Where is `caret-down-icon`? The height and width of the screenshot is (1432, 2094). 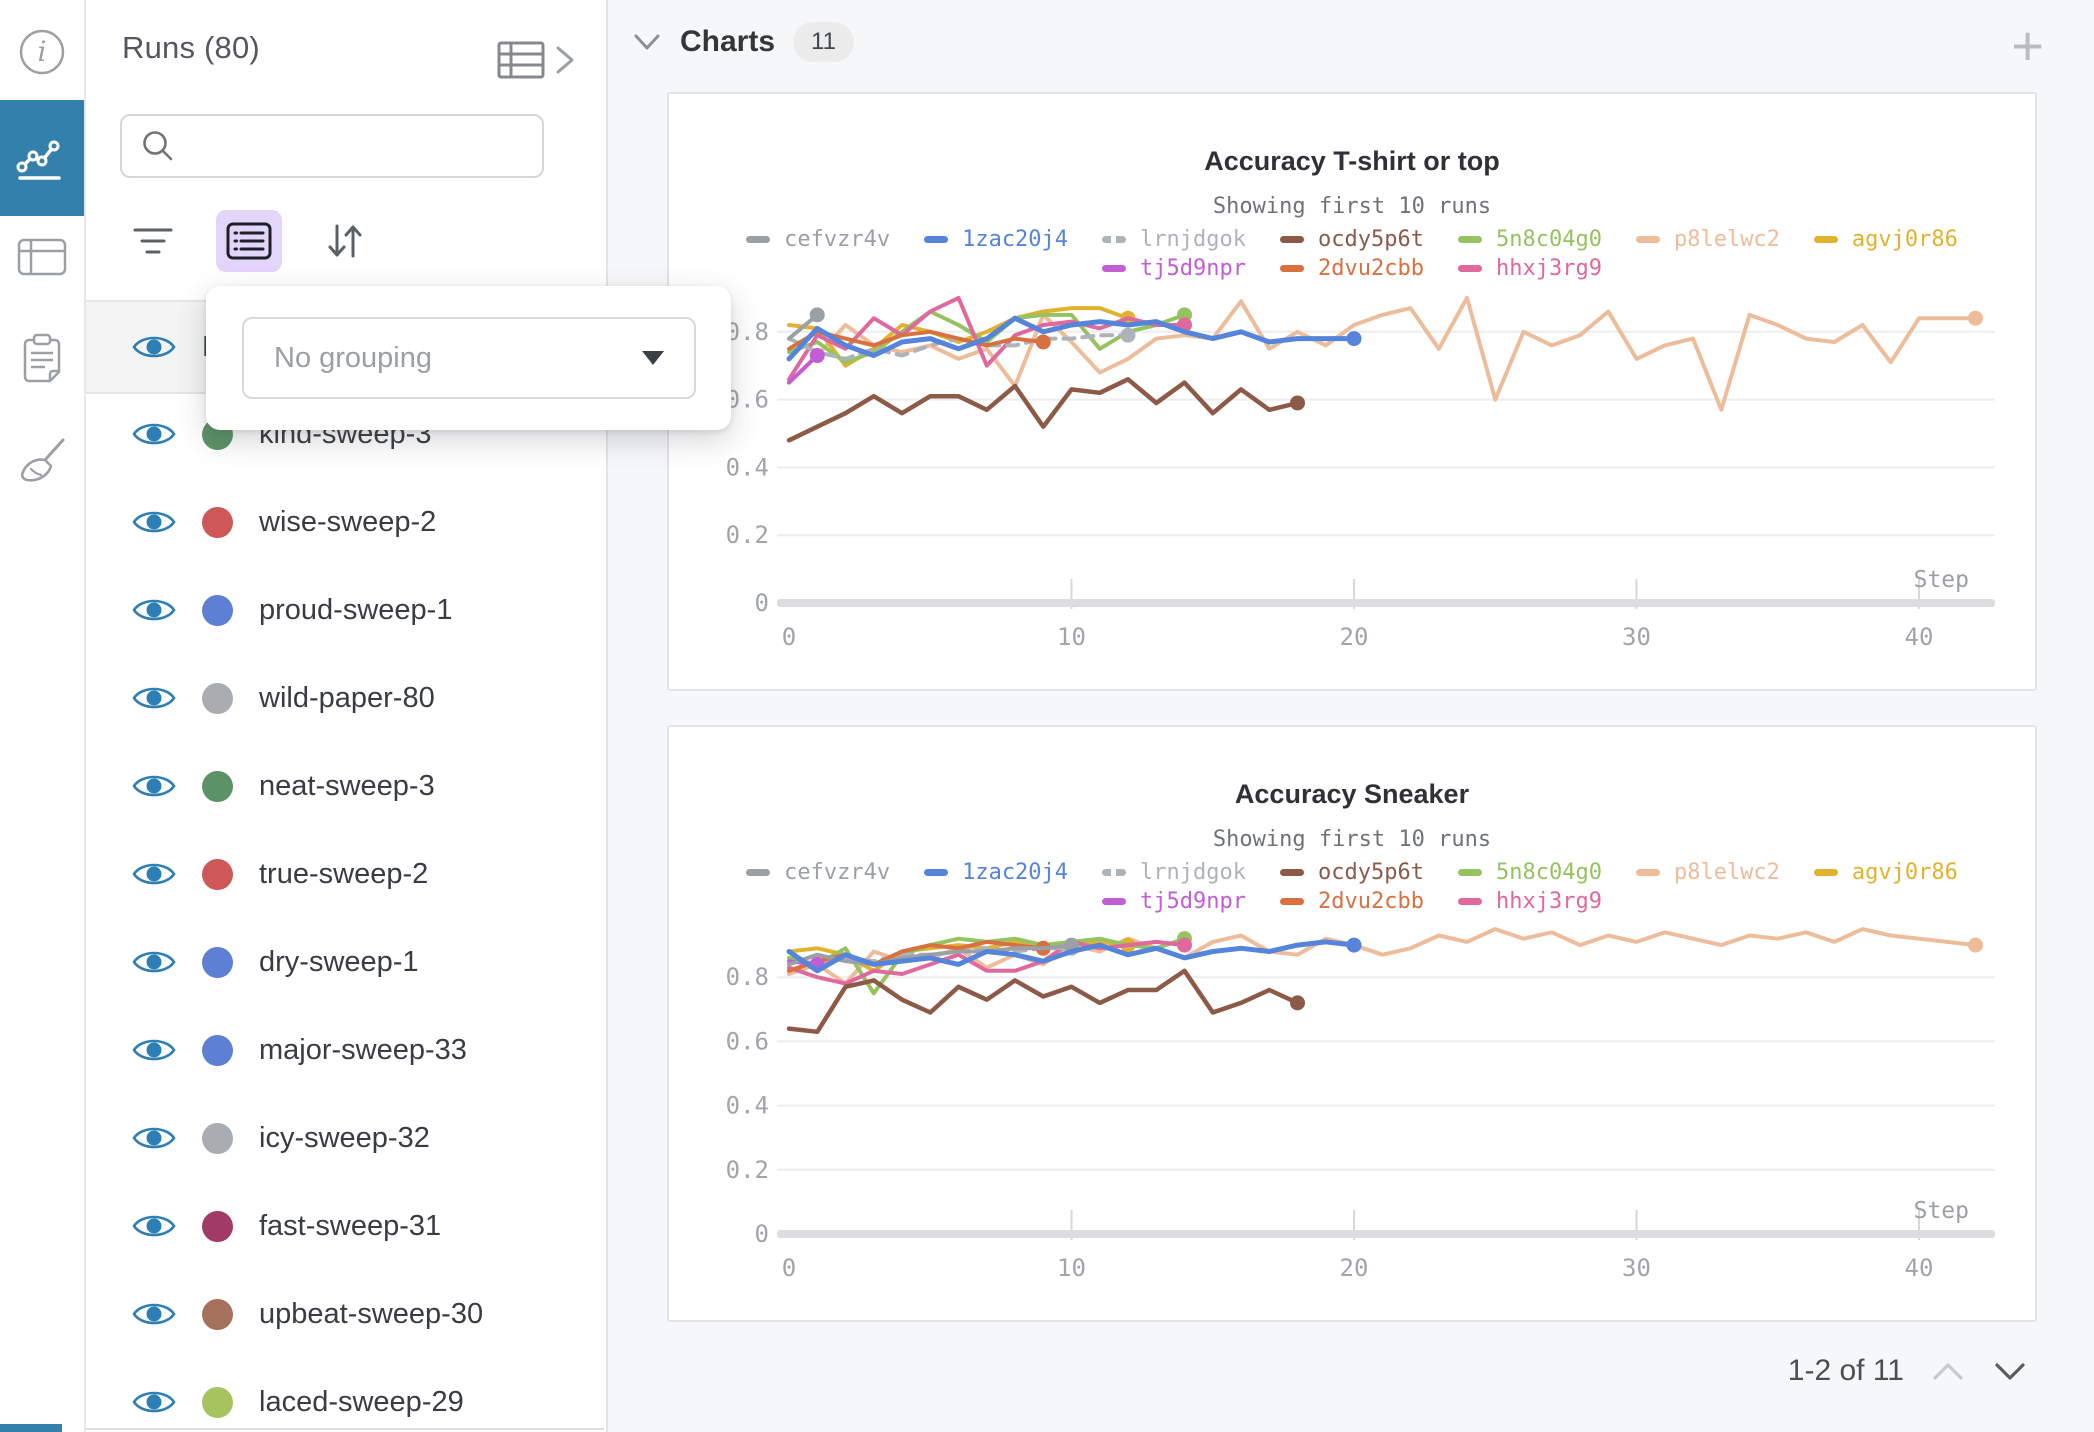 caret-down-icon is located at coordinates (653, 358).